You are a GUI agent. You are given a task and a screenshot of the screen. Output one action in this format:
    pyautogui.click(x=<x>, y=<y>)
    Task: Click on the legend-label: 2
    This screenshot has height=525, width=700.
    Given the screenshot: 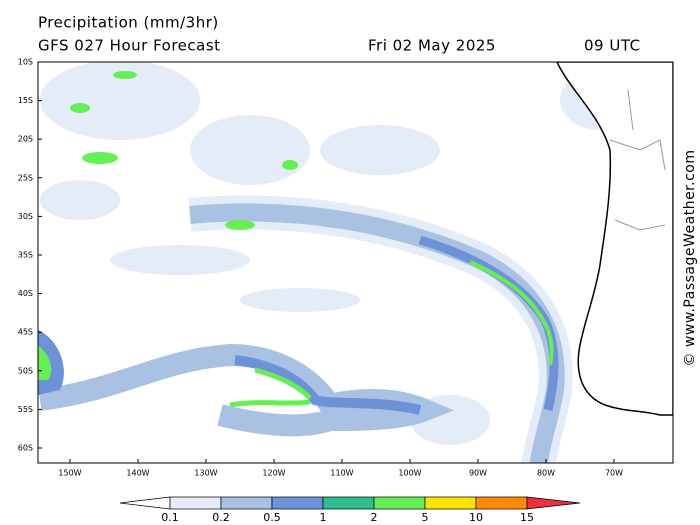 What is the action you would take?
    pyautogui.click(x=374, y=517)
    